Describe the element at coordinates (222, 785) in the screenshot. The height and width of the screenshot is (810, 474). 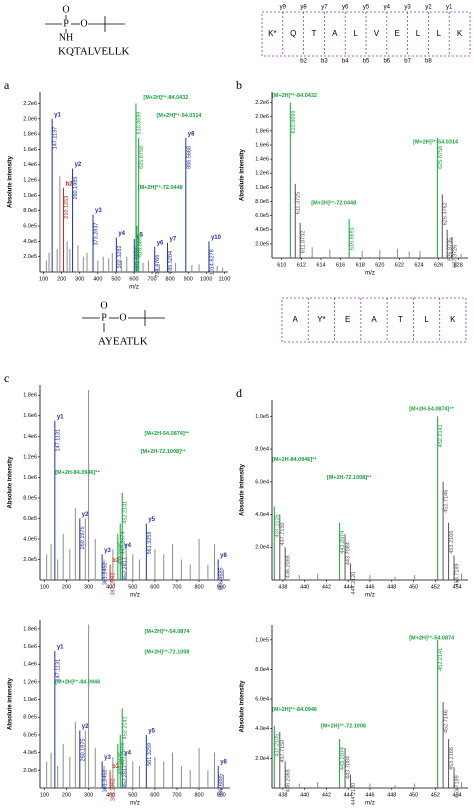
I see `peak-label: 886.6885` at that location.